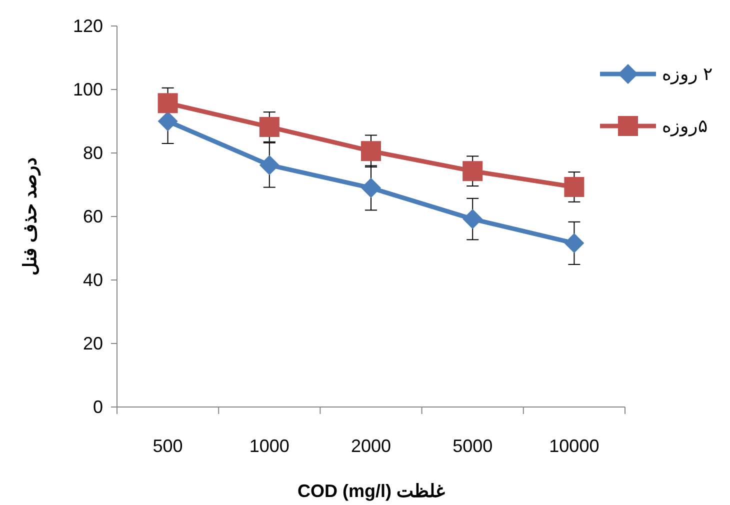 The image size is (730, 505). What do you see at coordinates (92, 216) in the screenshot?
I see `y-tick-label: 60` at bounding box center [92, 216].